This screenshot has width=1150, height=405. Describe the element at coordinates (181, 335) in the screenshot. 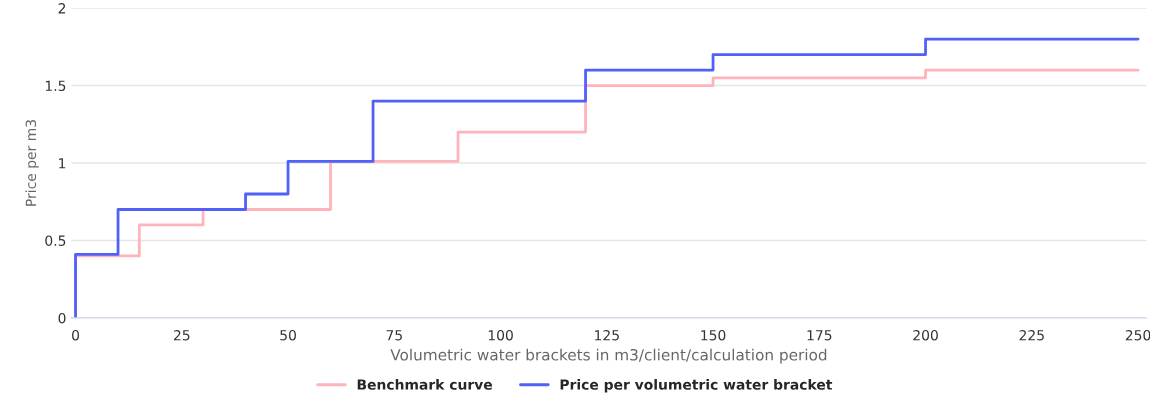

I see `x-tick-label: 25` at that location.